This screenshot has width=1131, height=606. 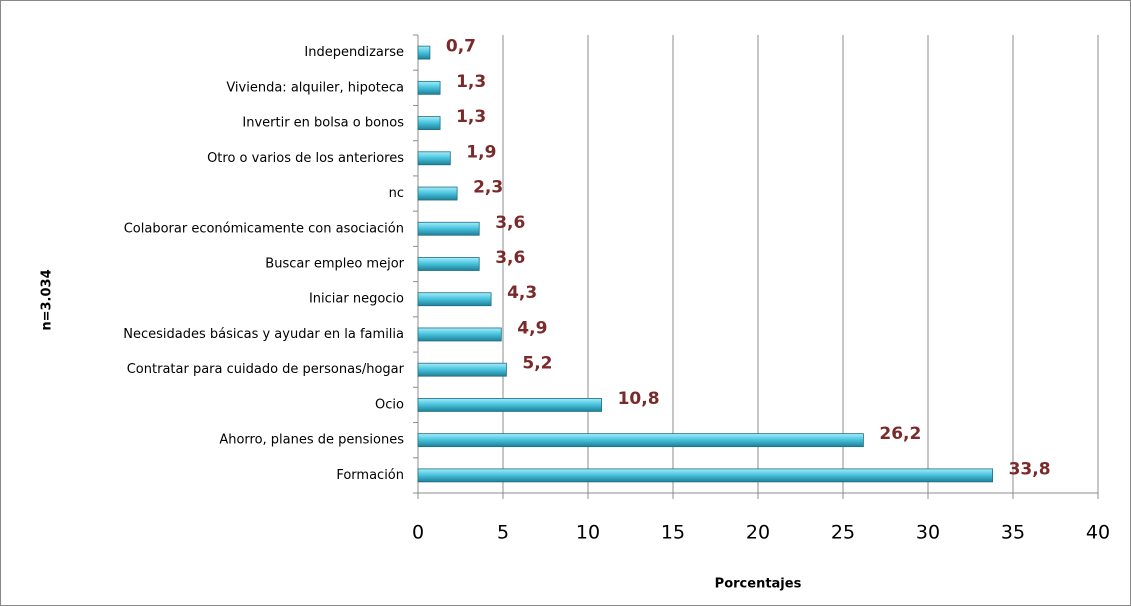 What do you see at coordinates (461, 47) in the screenshot?
I see `data-label: 0,7` at bounding box center [461, 47].